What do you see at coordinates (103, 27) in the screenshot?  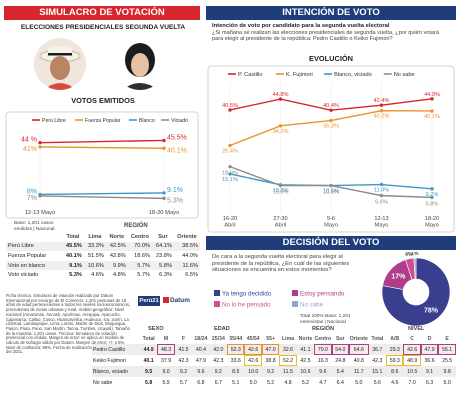 I see `simulacro-subheader: ELECCIONES PRESIDENCIALES SEGUNDA VUELTA` at bounding box center [103, 27].